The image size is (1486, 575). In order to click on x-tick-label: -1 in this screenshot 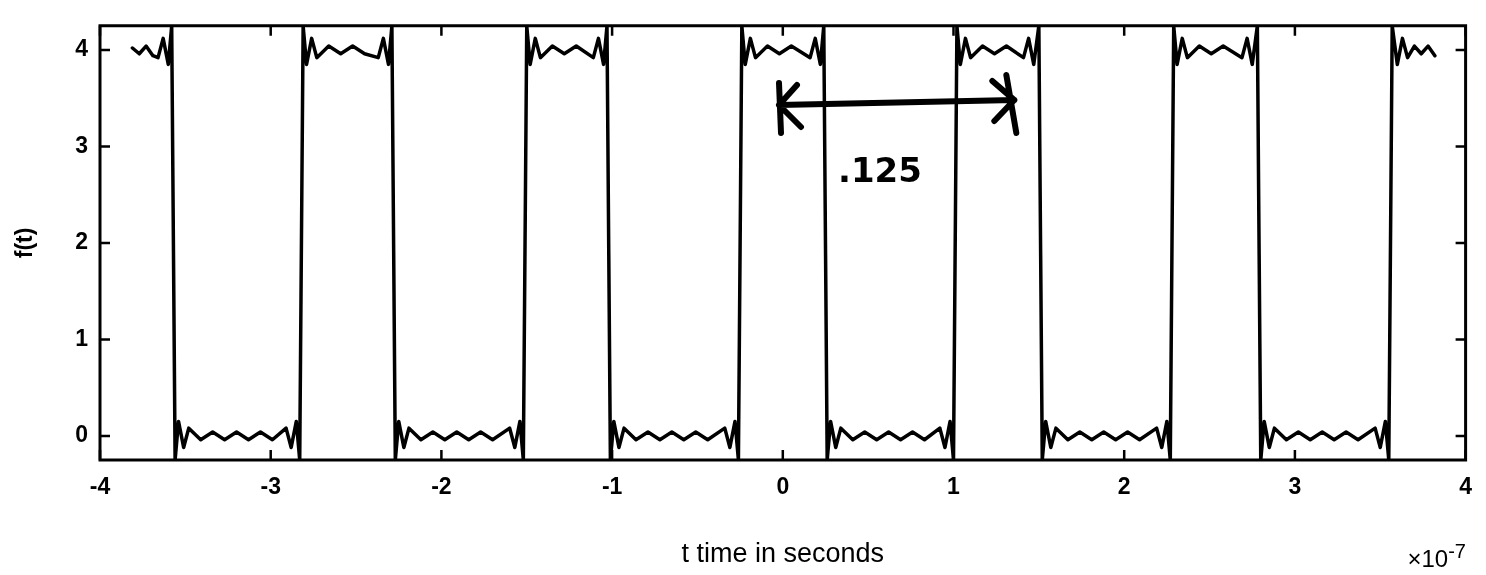, I will do `click(612, 486)`.